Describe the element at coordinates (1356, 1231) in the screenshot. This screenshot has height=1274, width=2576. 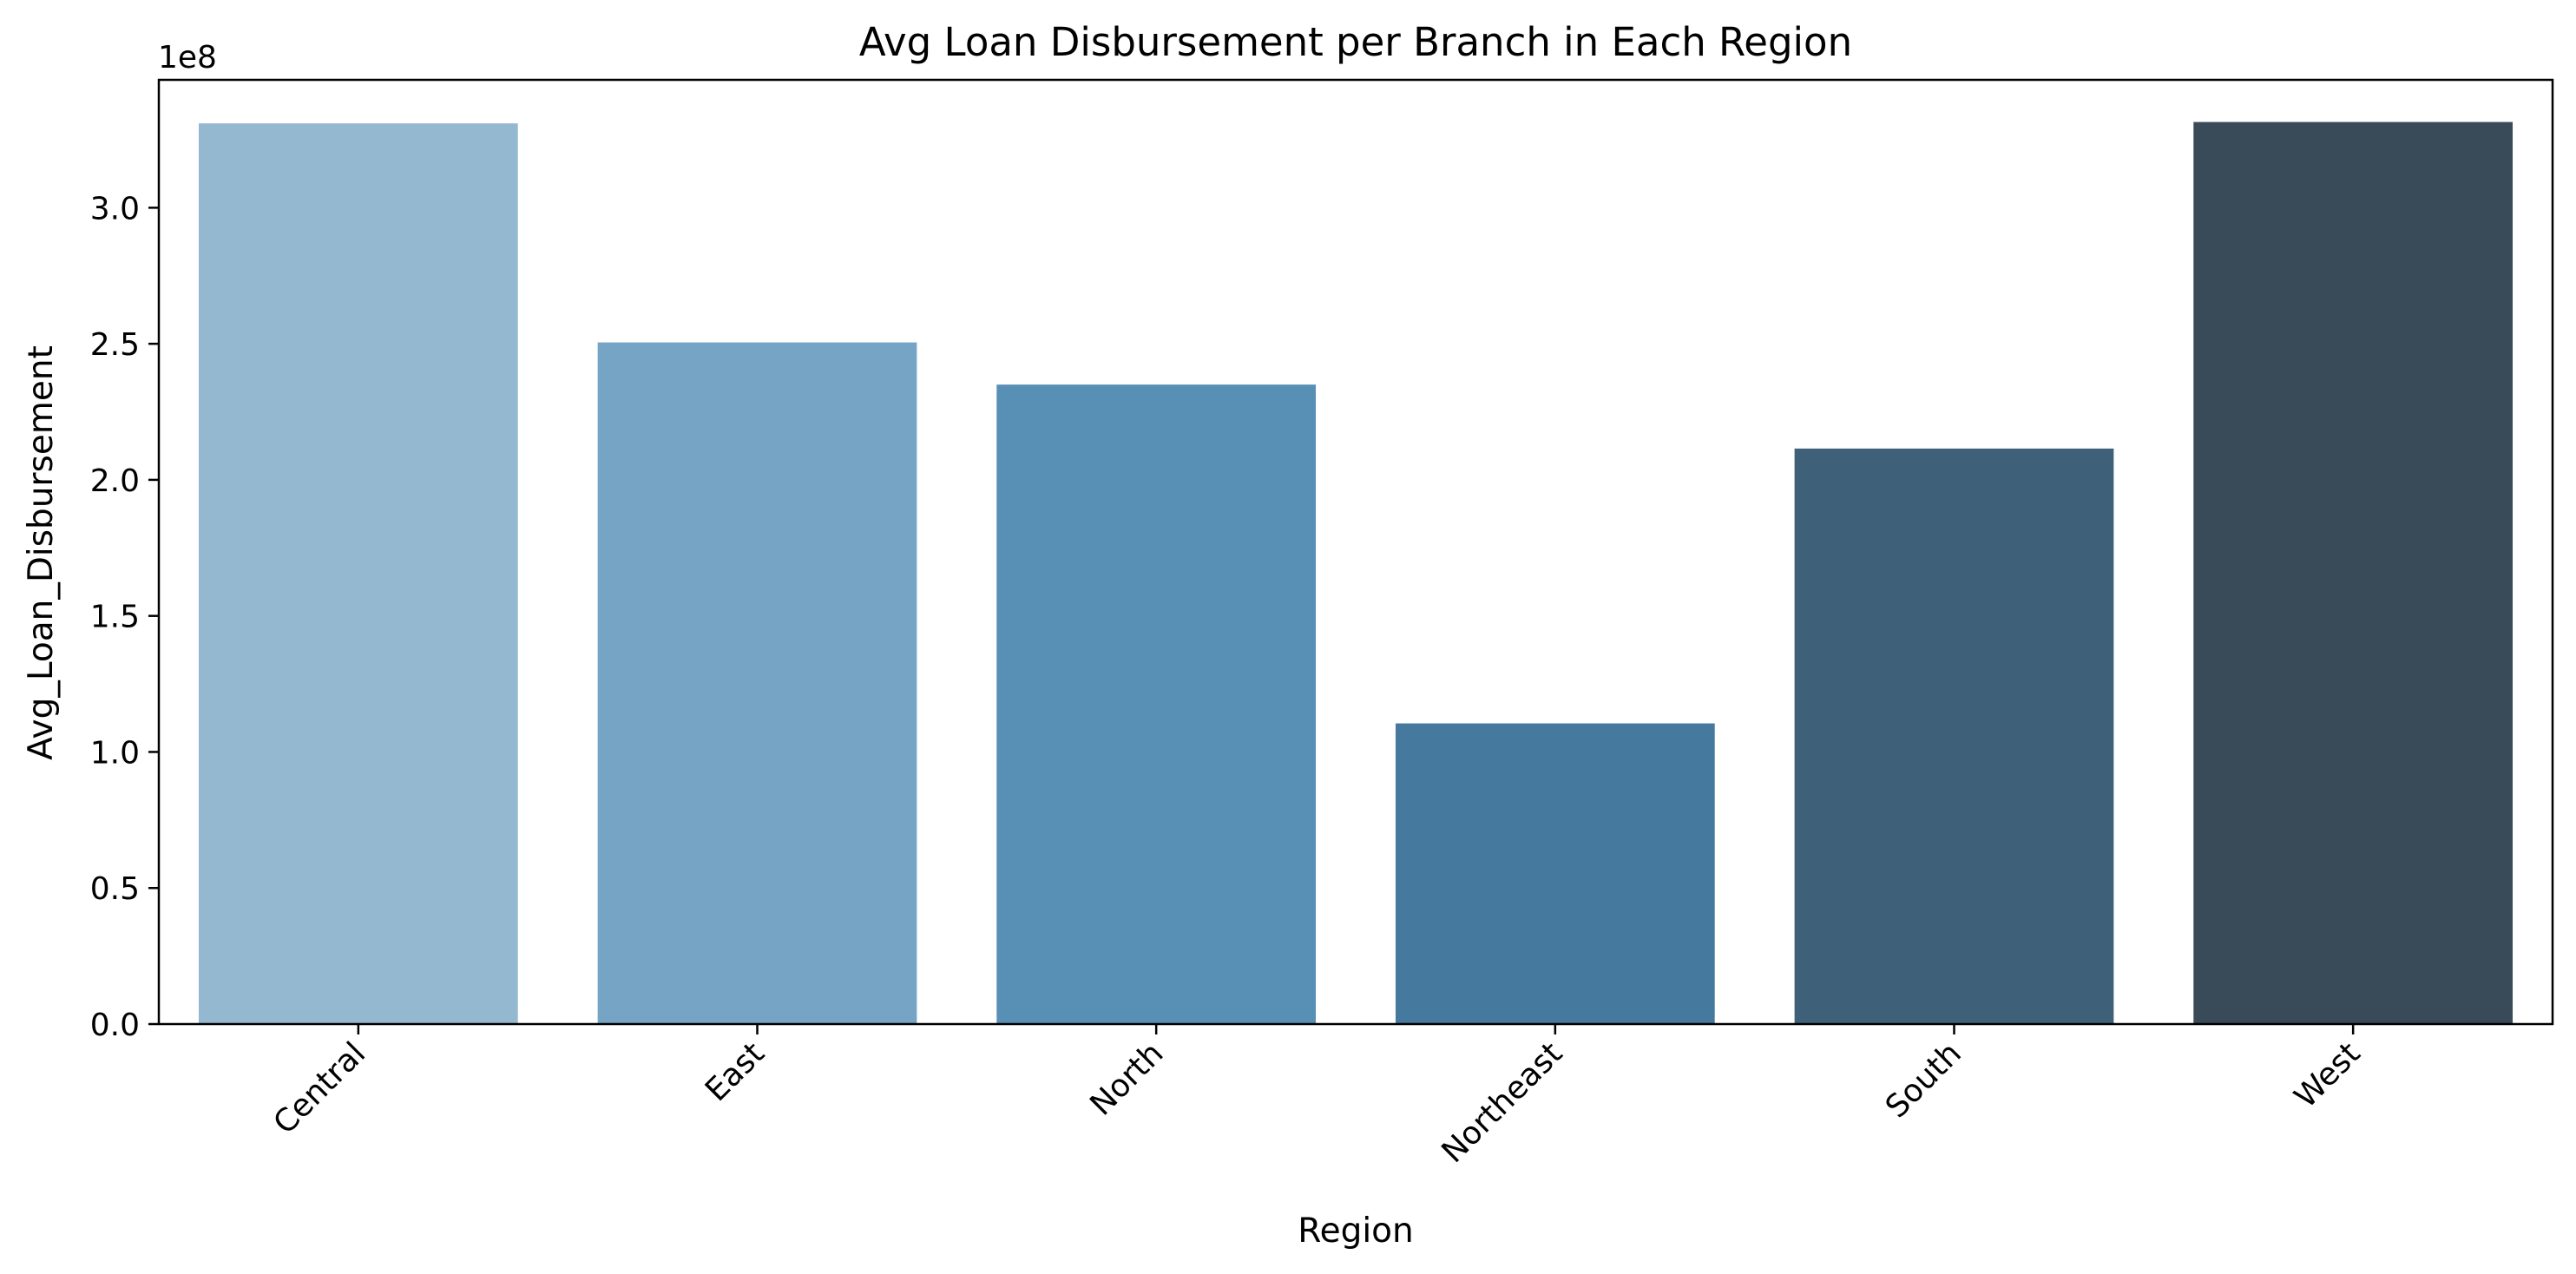
I see `x-axis-label: Region` at that location.